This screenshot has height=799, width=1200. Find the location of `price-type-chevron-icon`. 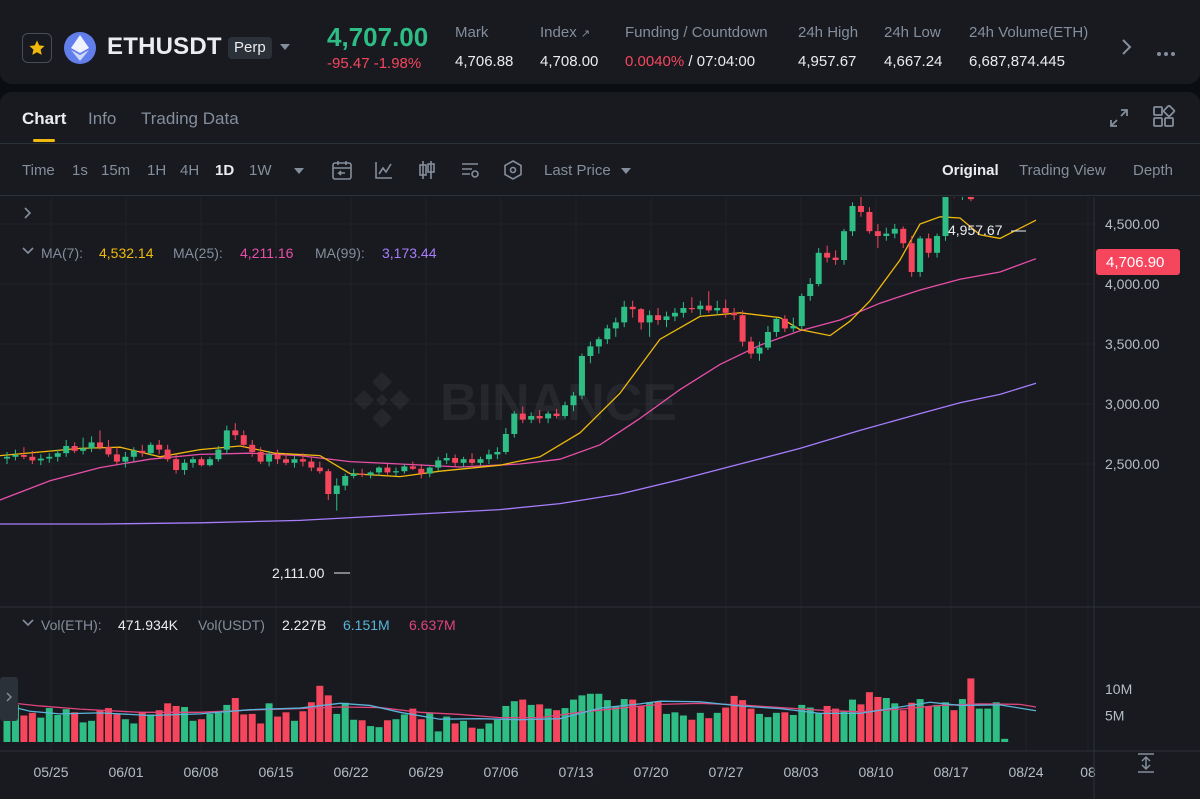

price-type-chevron-icon is located at coordinates (626, 171).